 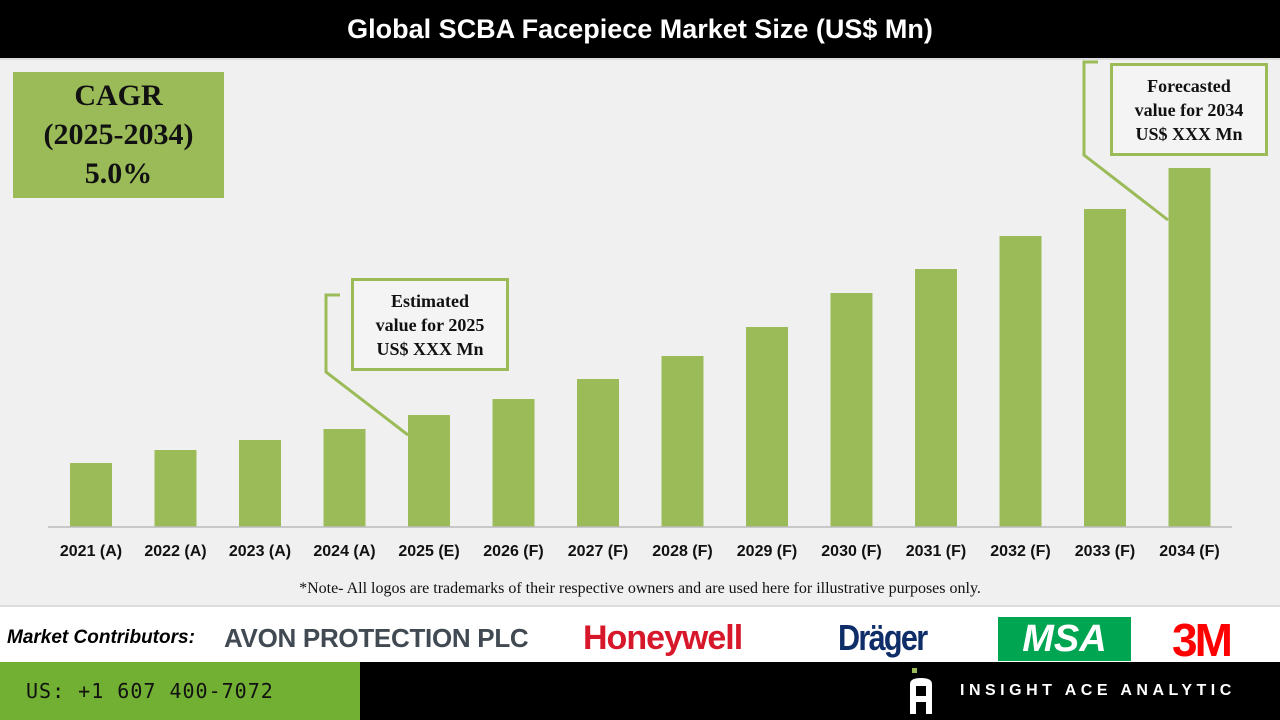 I want to click on bar-2034, so click(x=1189, y=347).